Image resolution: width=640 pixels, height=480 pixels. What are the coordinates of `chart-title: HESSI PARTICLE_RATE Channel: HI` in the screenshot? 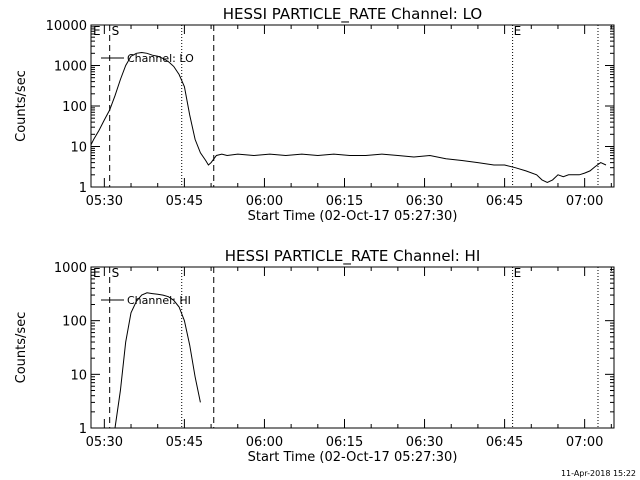 It's located at (353, 256).